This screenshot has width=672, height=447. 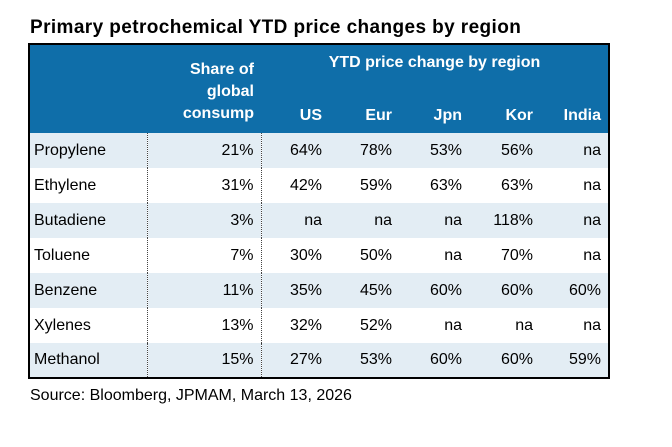 I want to click on price-change-india: 60%, so click(x=574, y=290).